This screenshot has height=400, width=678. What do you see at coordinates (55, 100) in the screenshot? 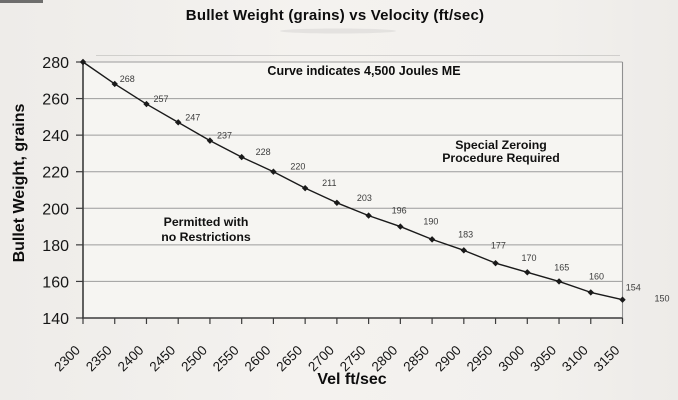
I see `svg-text: 260` at bounding box center [55, 100].